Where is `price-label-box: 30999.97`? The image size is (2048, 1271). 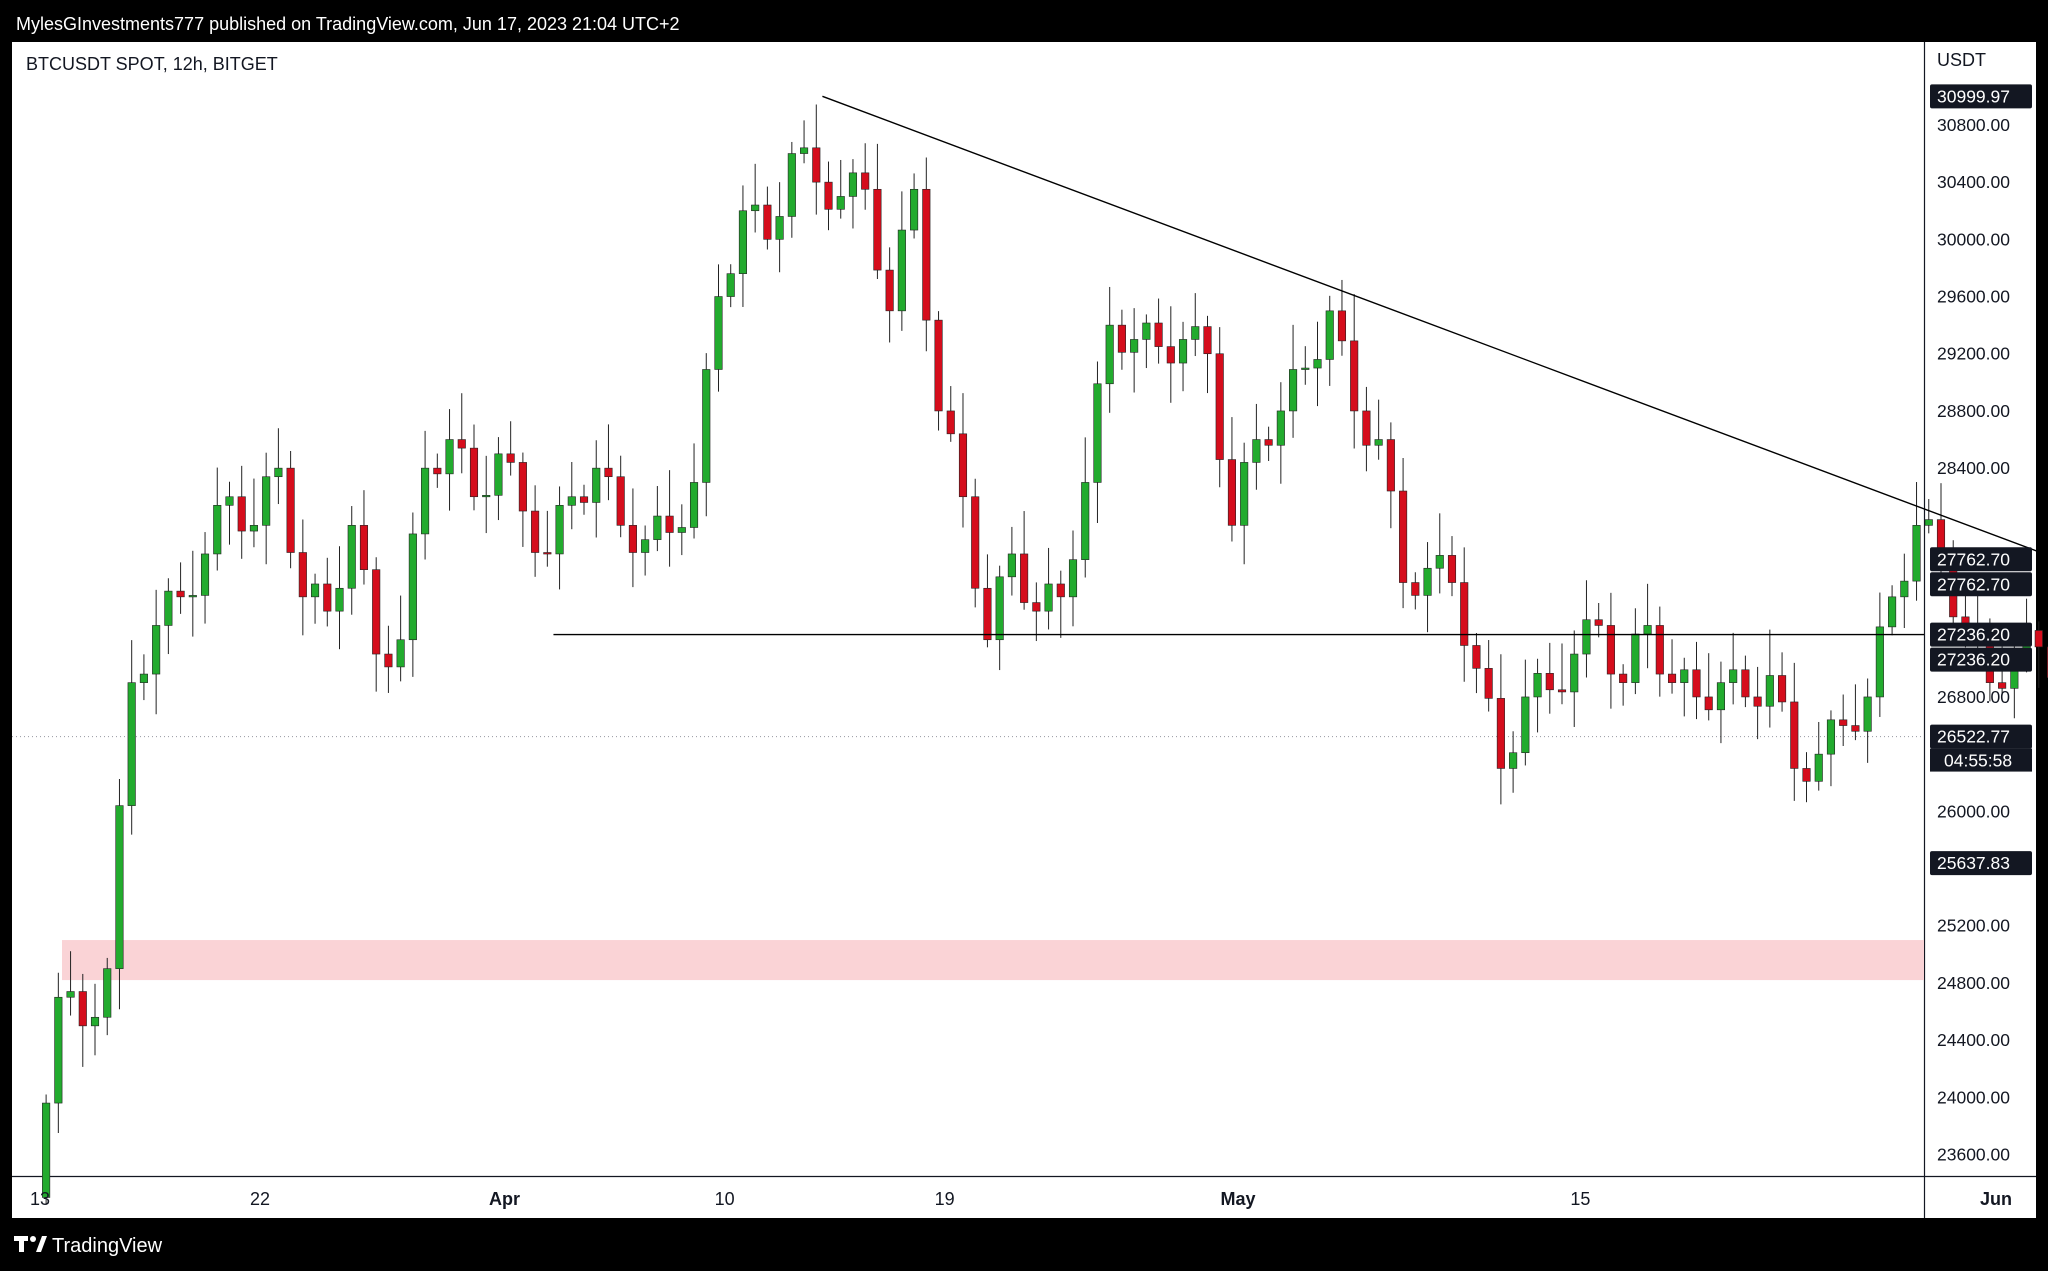
price-label-box: 30999.97 is located at coordinates (1981, 96).